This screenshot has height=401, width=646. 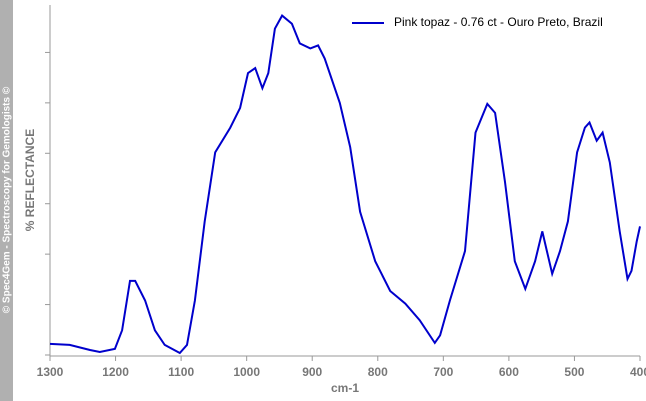 What do you see at coordinates (30, 180) in the screenshot?
I see `y-axis-label: % REFLECTANCE` at bounding box center [30, 180].